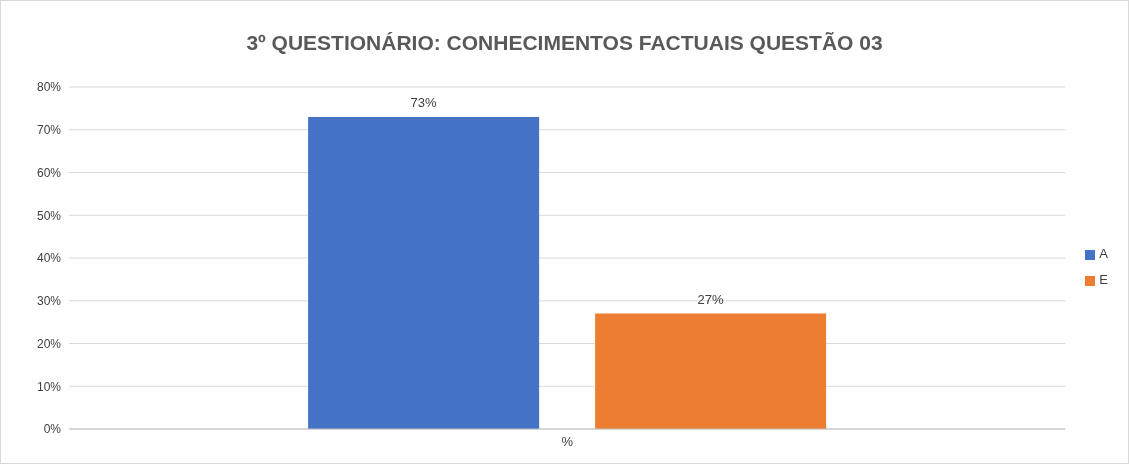 The height and width of the screenshot is (464, 1129). What do you see at coordinates (49, 172) in the screenshot?
I see `y-tick-label: 60%` at bounding box center [49, 172].